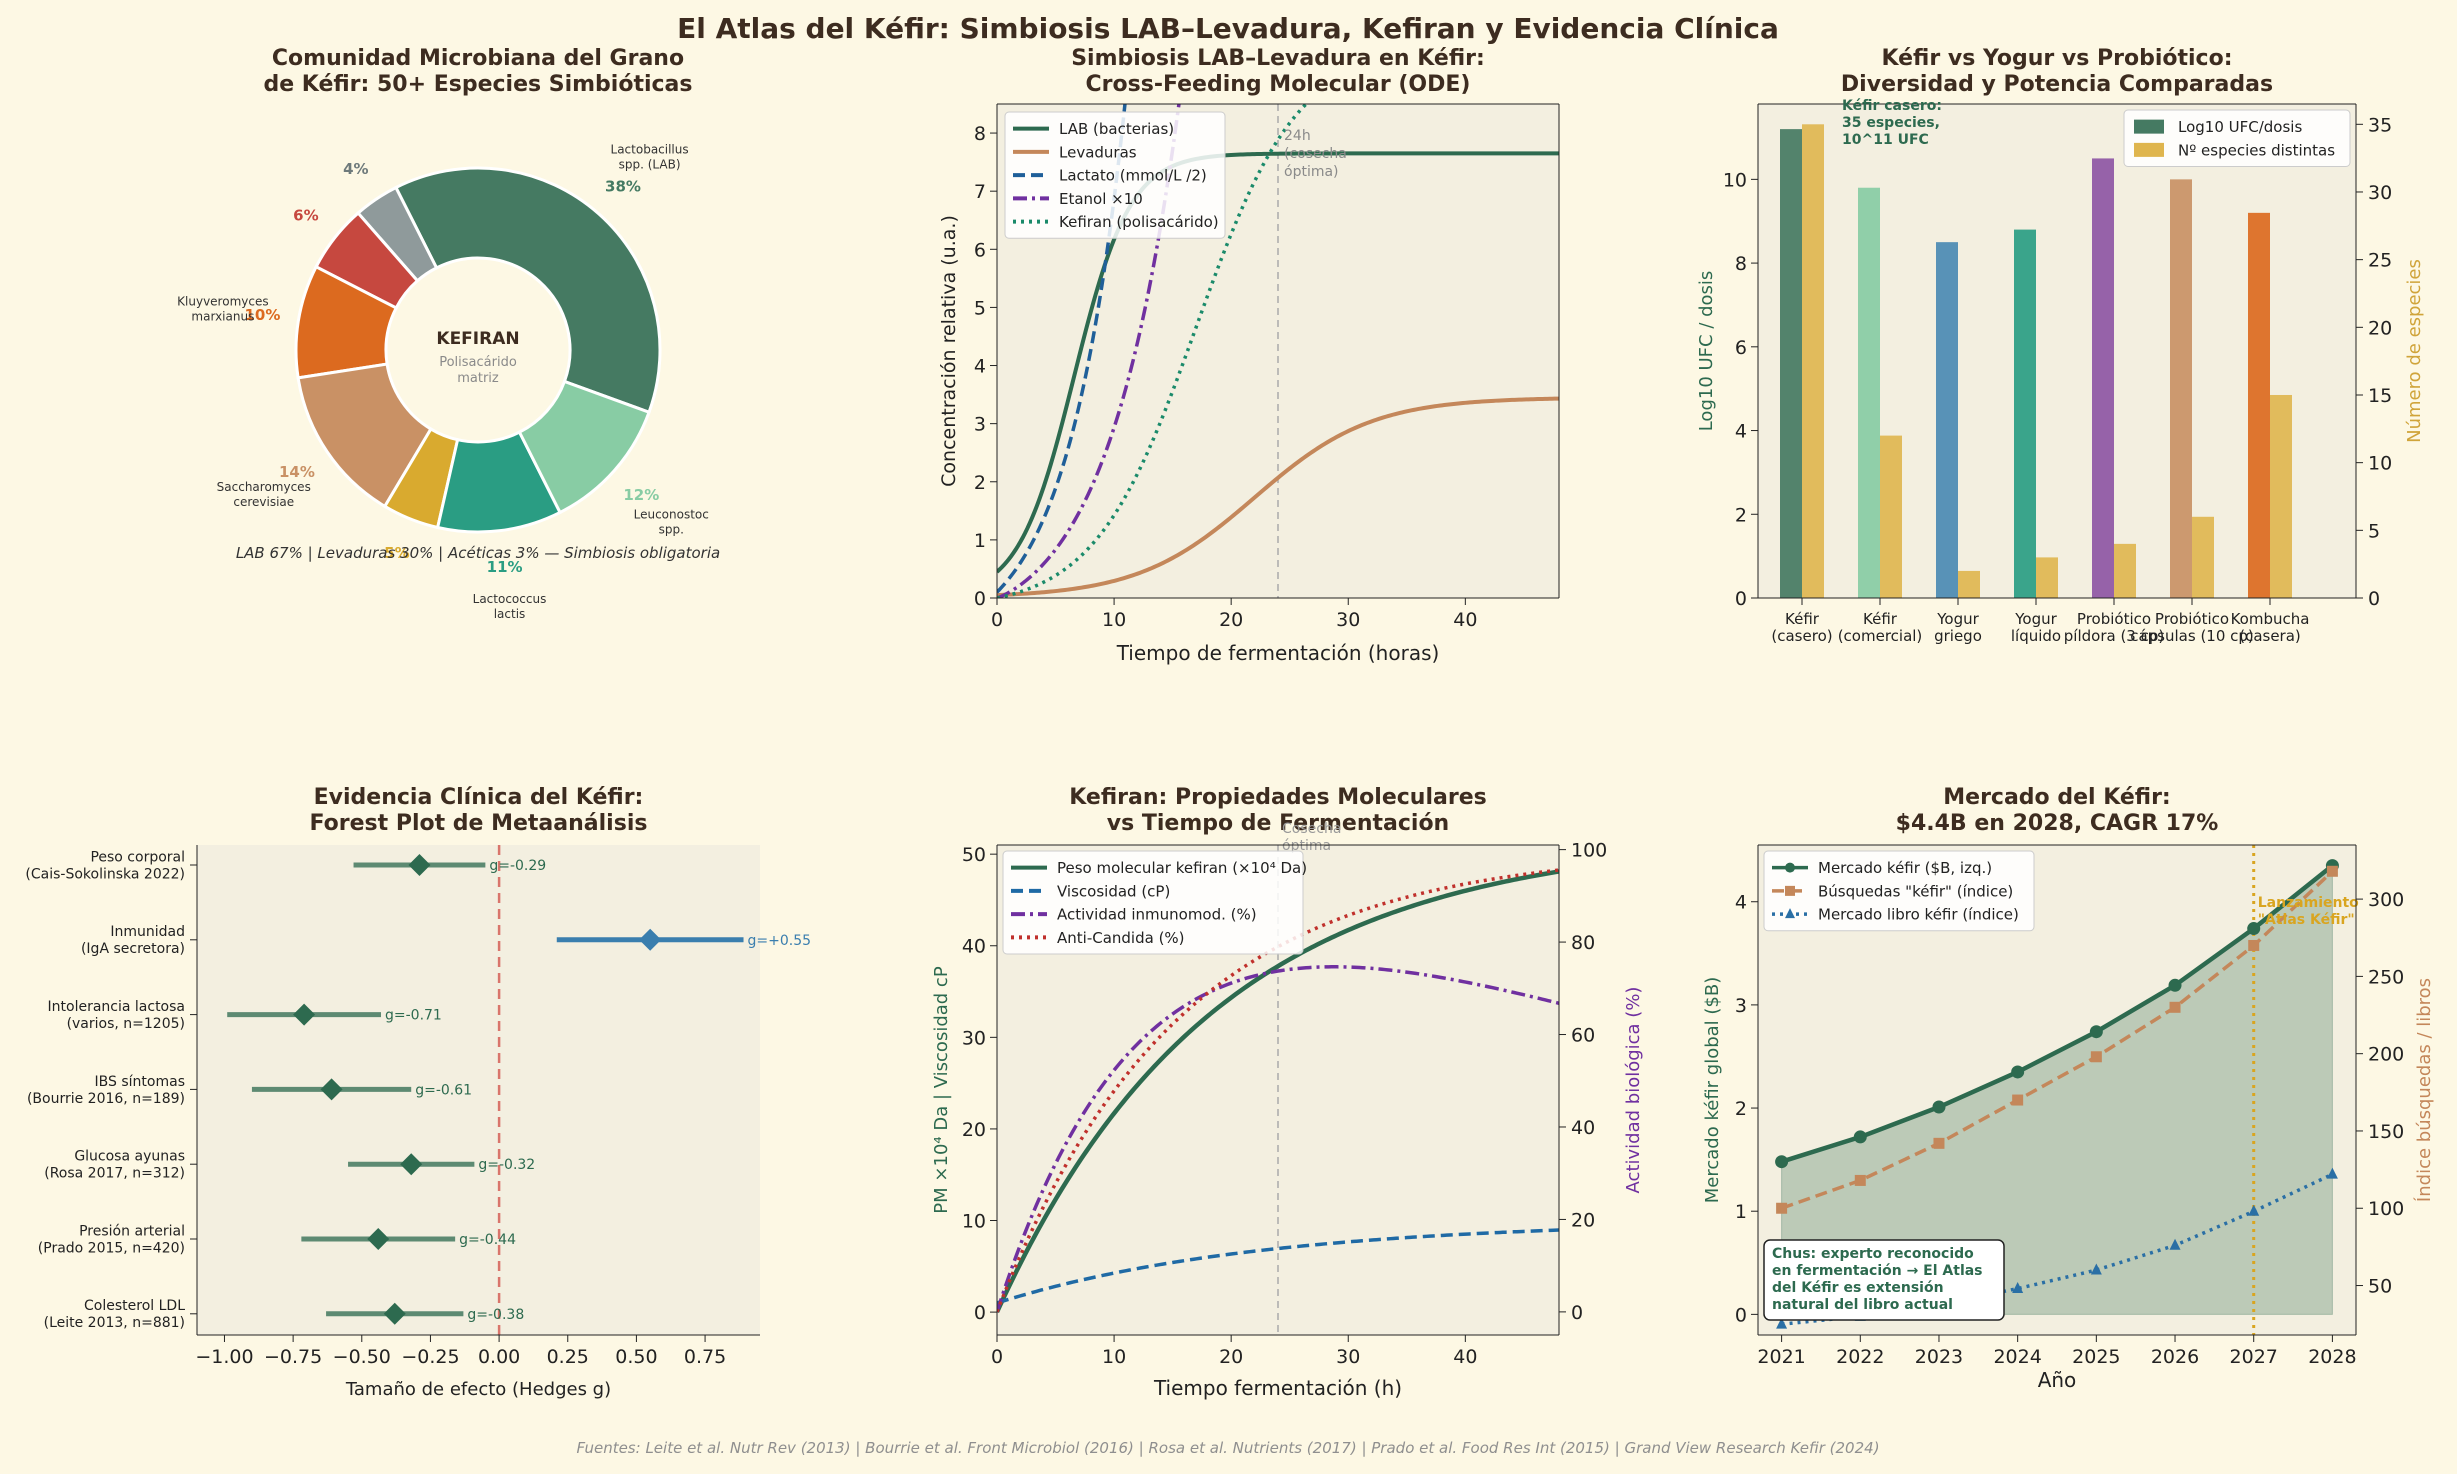 The image size is (2457, 1474). I want to click on text-line: en fermentación → El Atlas, so click(1877, 1271).